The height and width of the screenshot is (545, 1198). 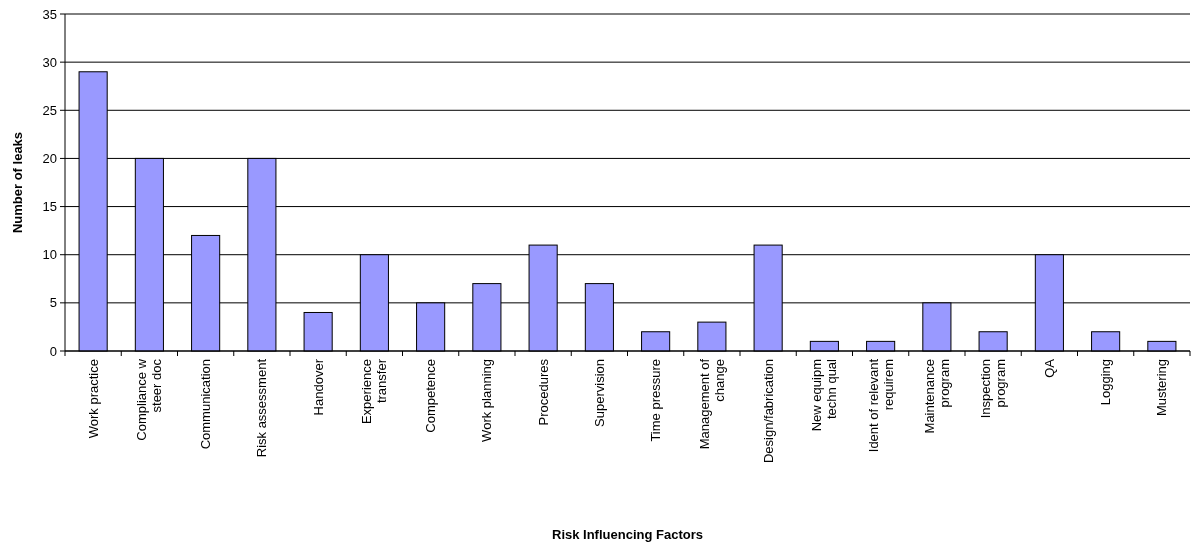 I want to click on x-tick-label: Design/fabrication, so click(x=768, y=411).